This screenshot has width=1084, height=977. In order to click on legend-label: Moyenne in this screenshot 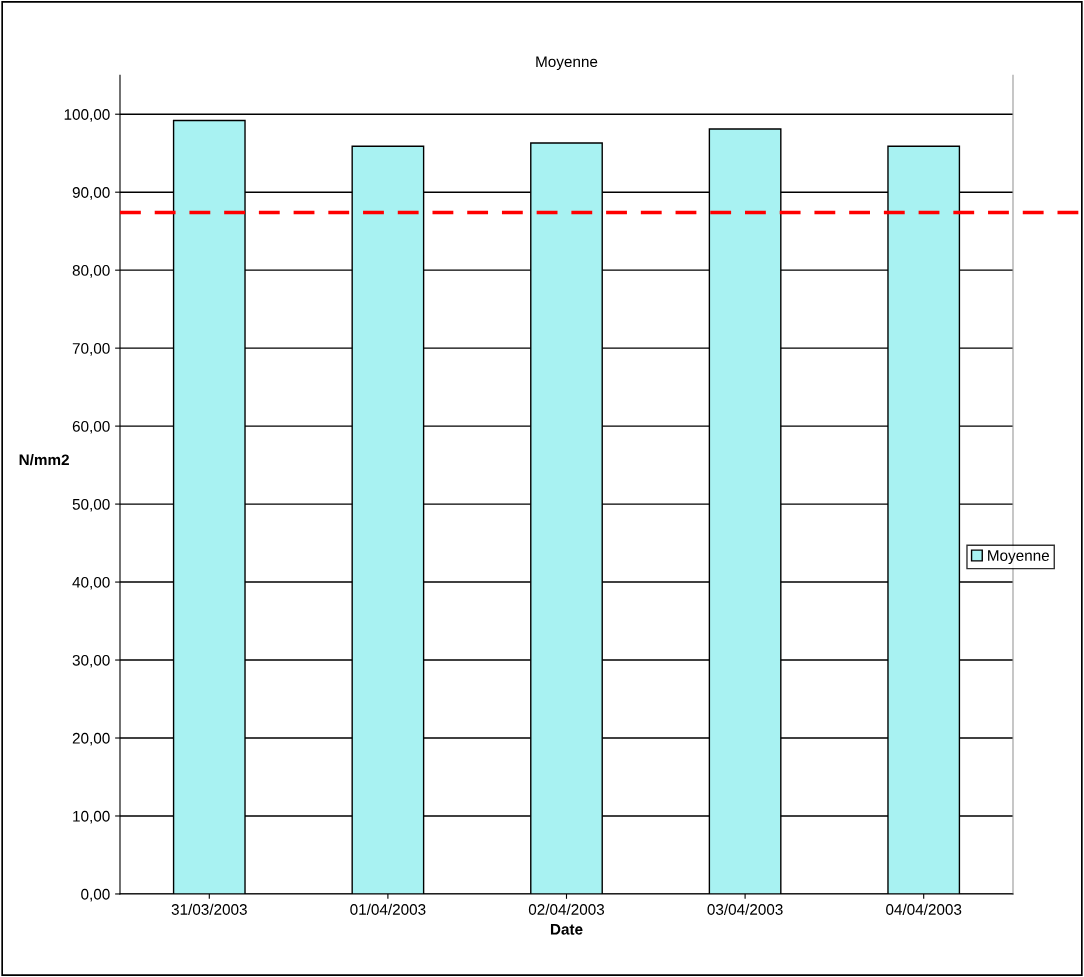, I will do `click(1019, 557)`.